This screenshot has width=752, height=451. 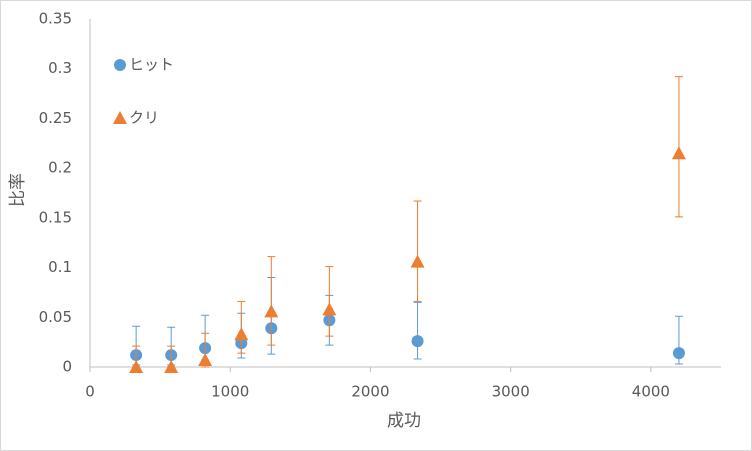 I want to click on y-tick-label: 0, so click(x=67, y=367).